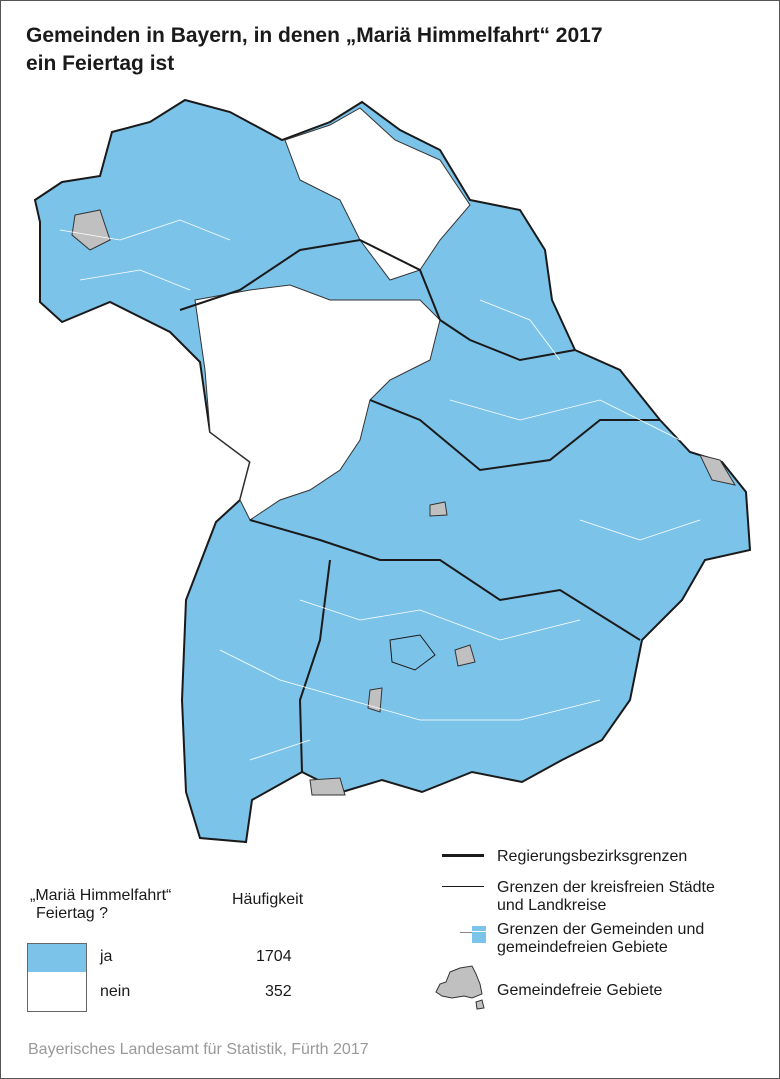 The height and width of the screenshot is (1079, 780). Describe the element at coordinates (460, 987) in the screenshot. I see `legend-gemeindefrei-shape` at that location.